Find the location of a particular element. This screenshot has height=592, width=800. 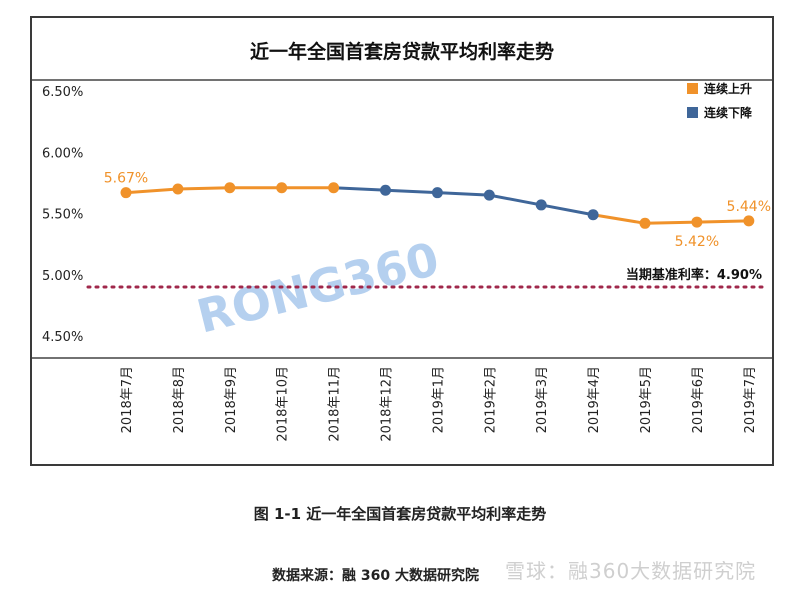

x-tick-label: 2019年2月 is located at coordinates (490, 399).